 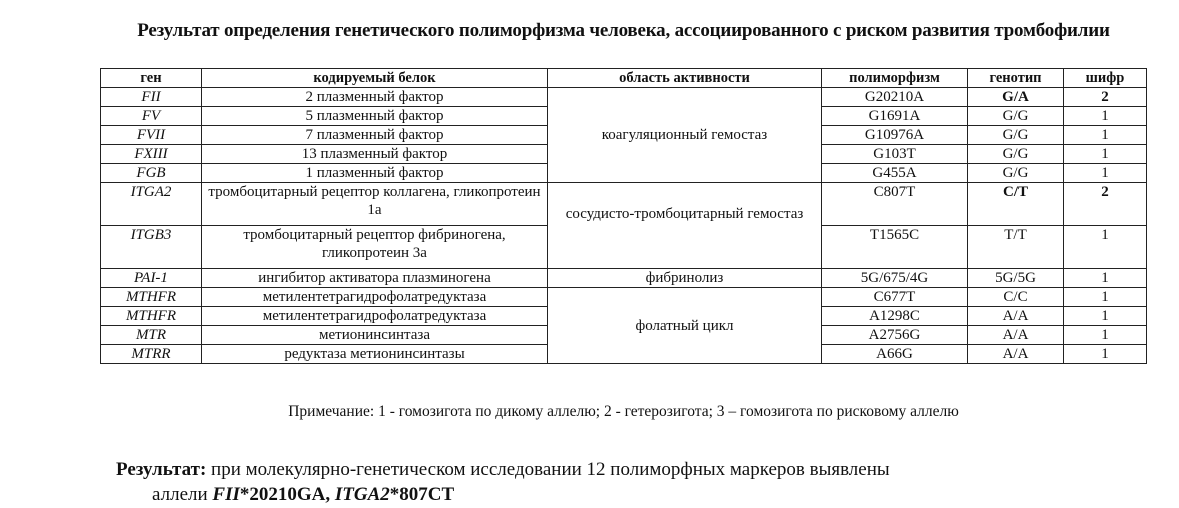 What do you see at coordinates (623, 173) in the screenshot?
I see `table-row: FGB 1 плазменный фактор G455A G/G 1` at bounding box center [623, 173].